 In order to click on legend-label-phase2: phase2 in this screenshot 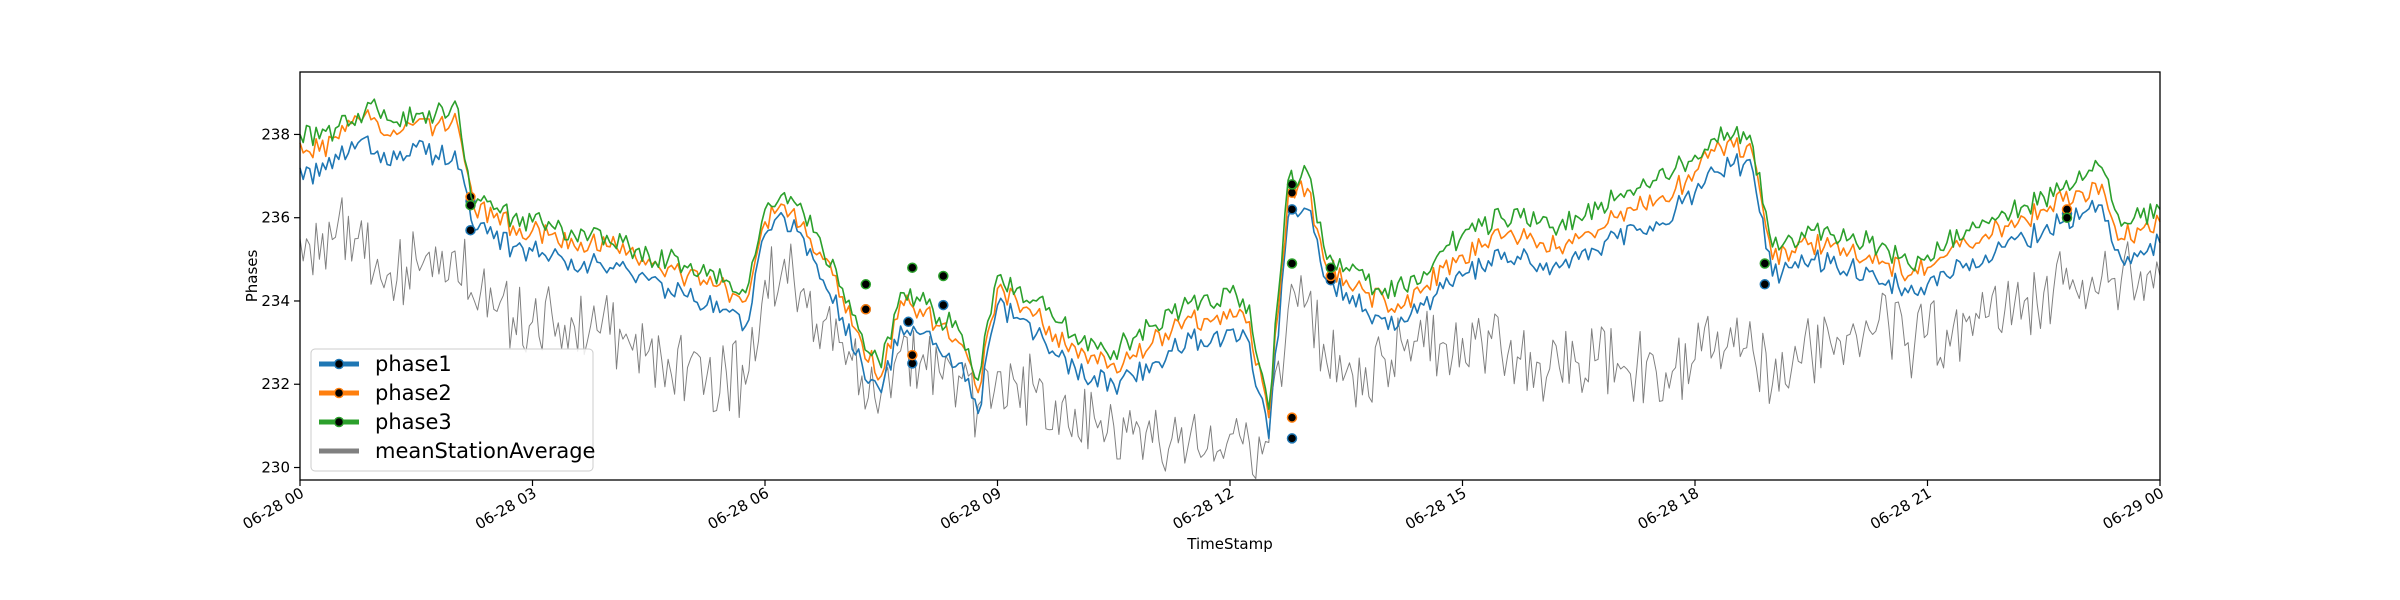, I will do `click(413, 393)`.